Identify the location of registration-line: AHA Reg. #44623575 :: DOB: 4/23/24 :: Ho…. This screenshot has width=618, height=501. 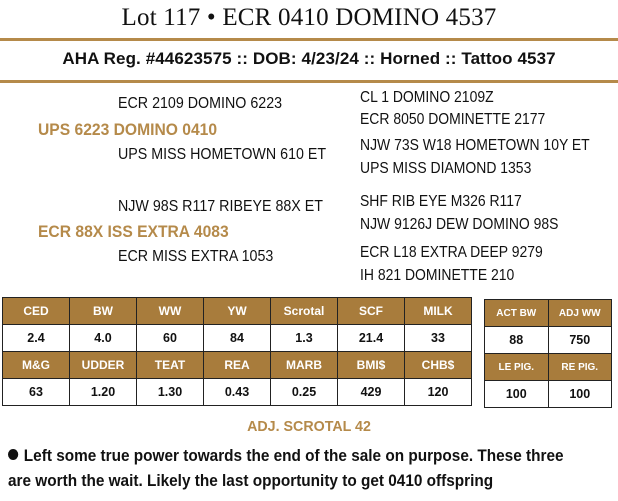
(309, 58).